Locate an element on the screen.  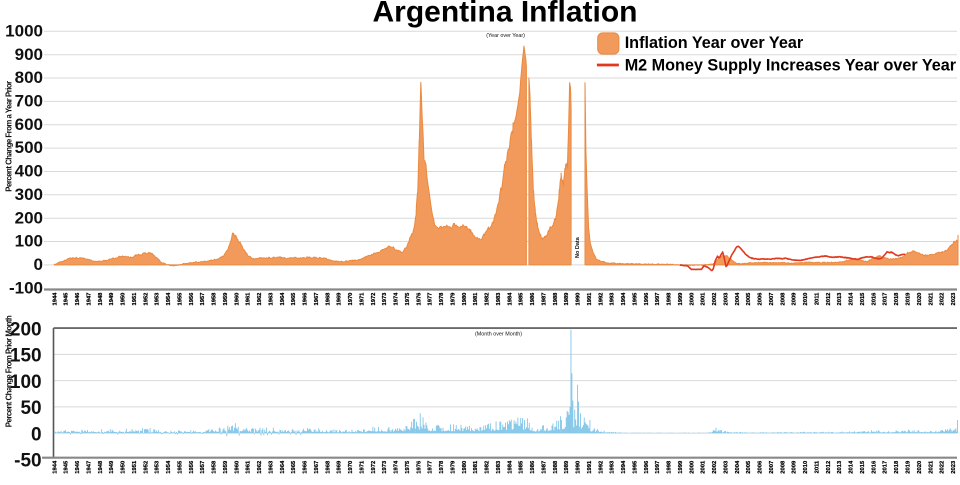
svg-text: Argentina Inflation is located at coordinates (505, 14).